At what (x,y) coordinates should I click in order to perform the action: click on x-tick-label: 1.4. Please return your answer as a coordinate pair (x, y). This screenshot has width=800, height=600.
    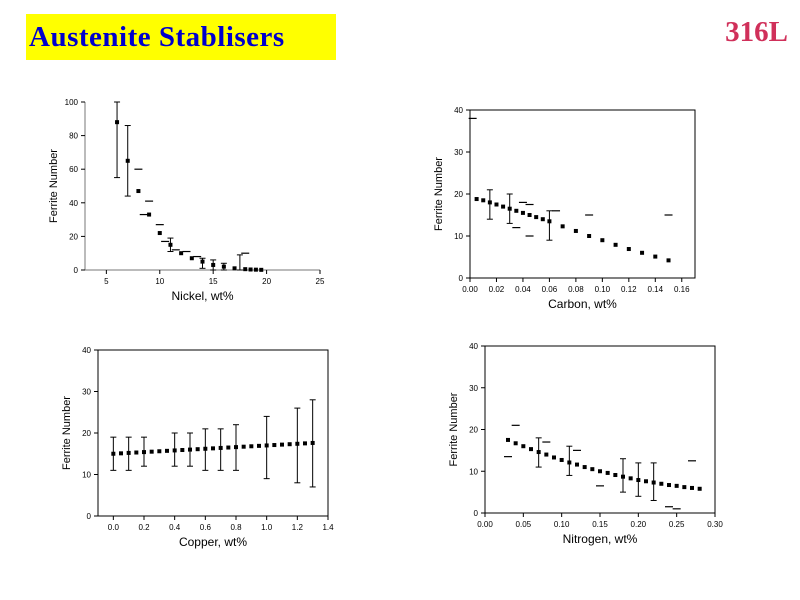
    Looking at the image, I should click on (328, 527).